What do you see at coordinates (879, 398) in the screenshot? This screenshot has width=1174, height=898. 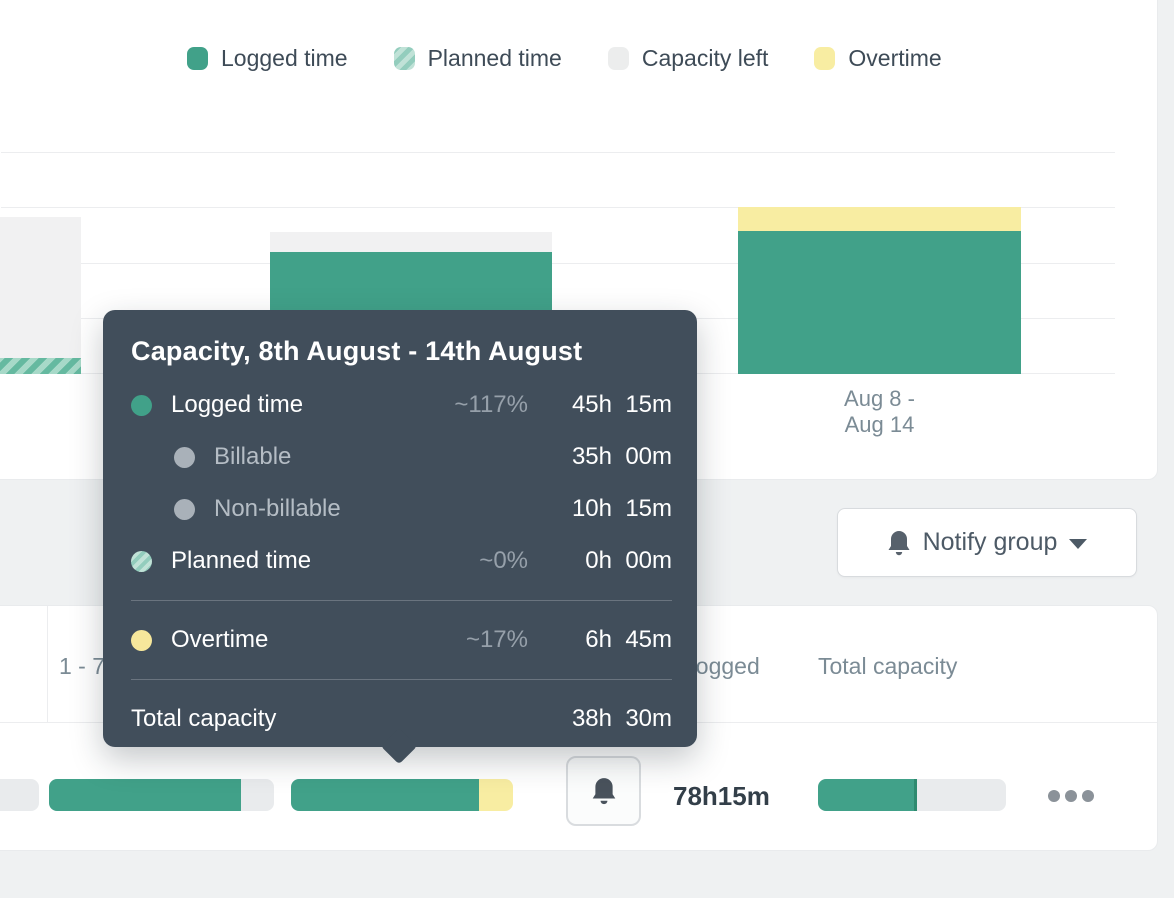 I see `x-axis-label-line: Aug 8 -` at bounding box center [879, 398].